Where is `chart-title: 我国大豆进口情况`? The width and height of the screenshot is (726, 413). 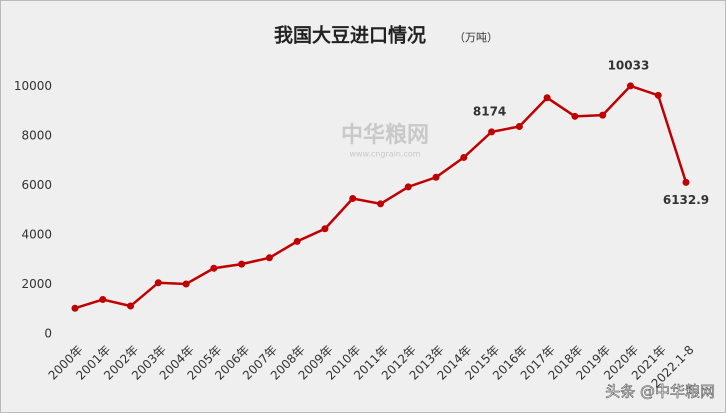 chart-title: 我国大豆进口情况 is located at coordinates (350, 35).